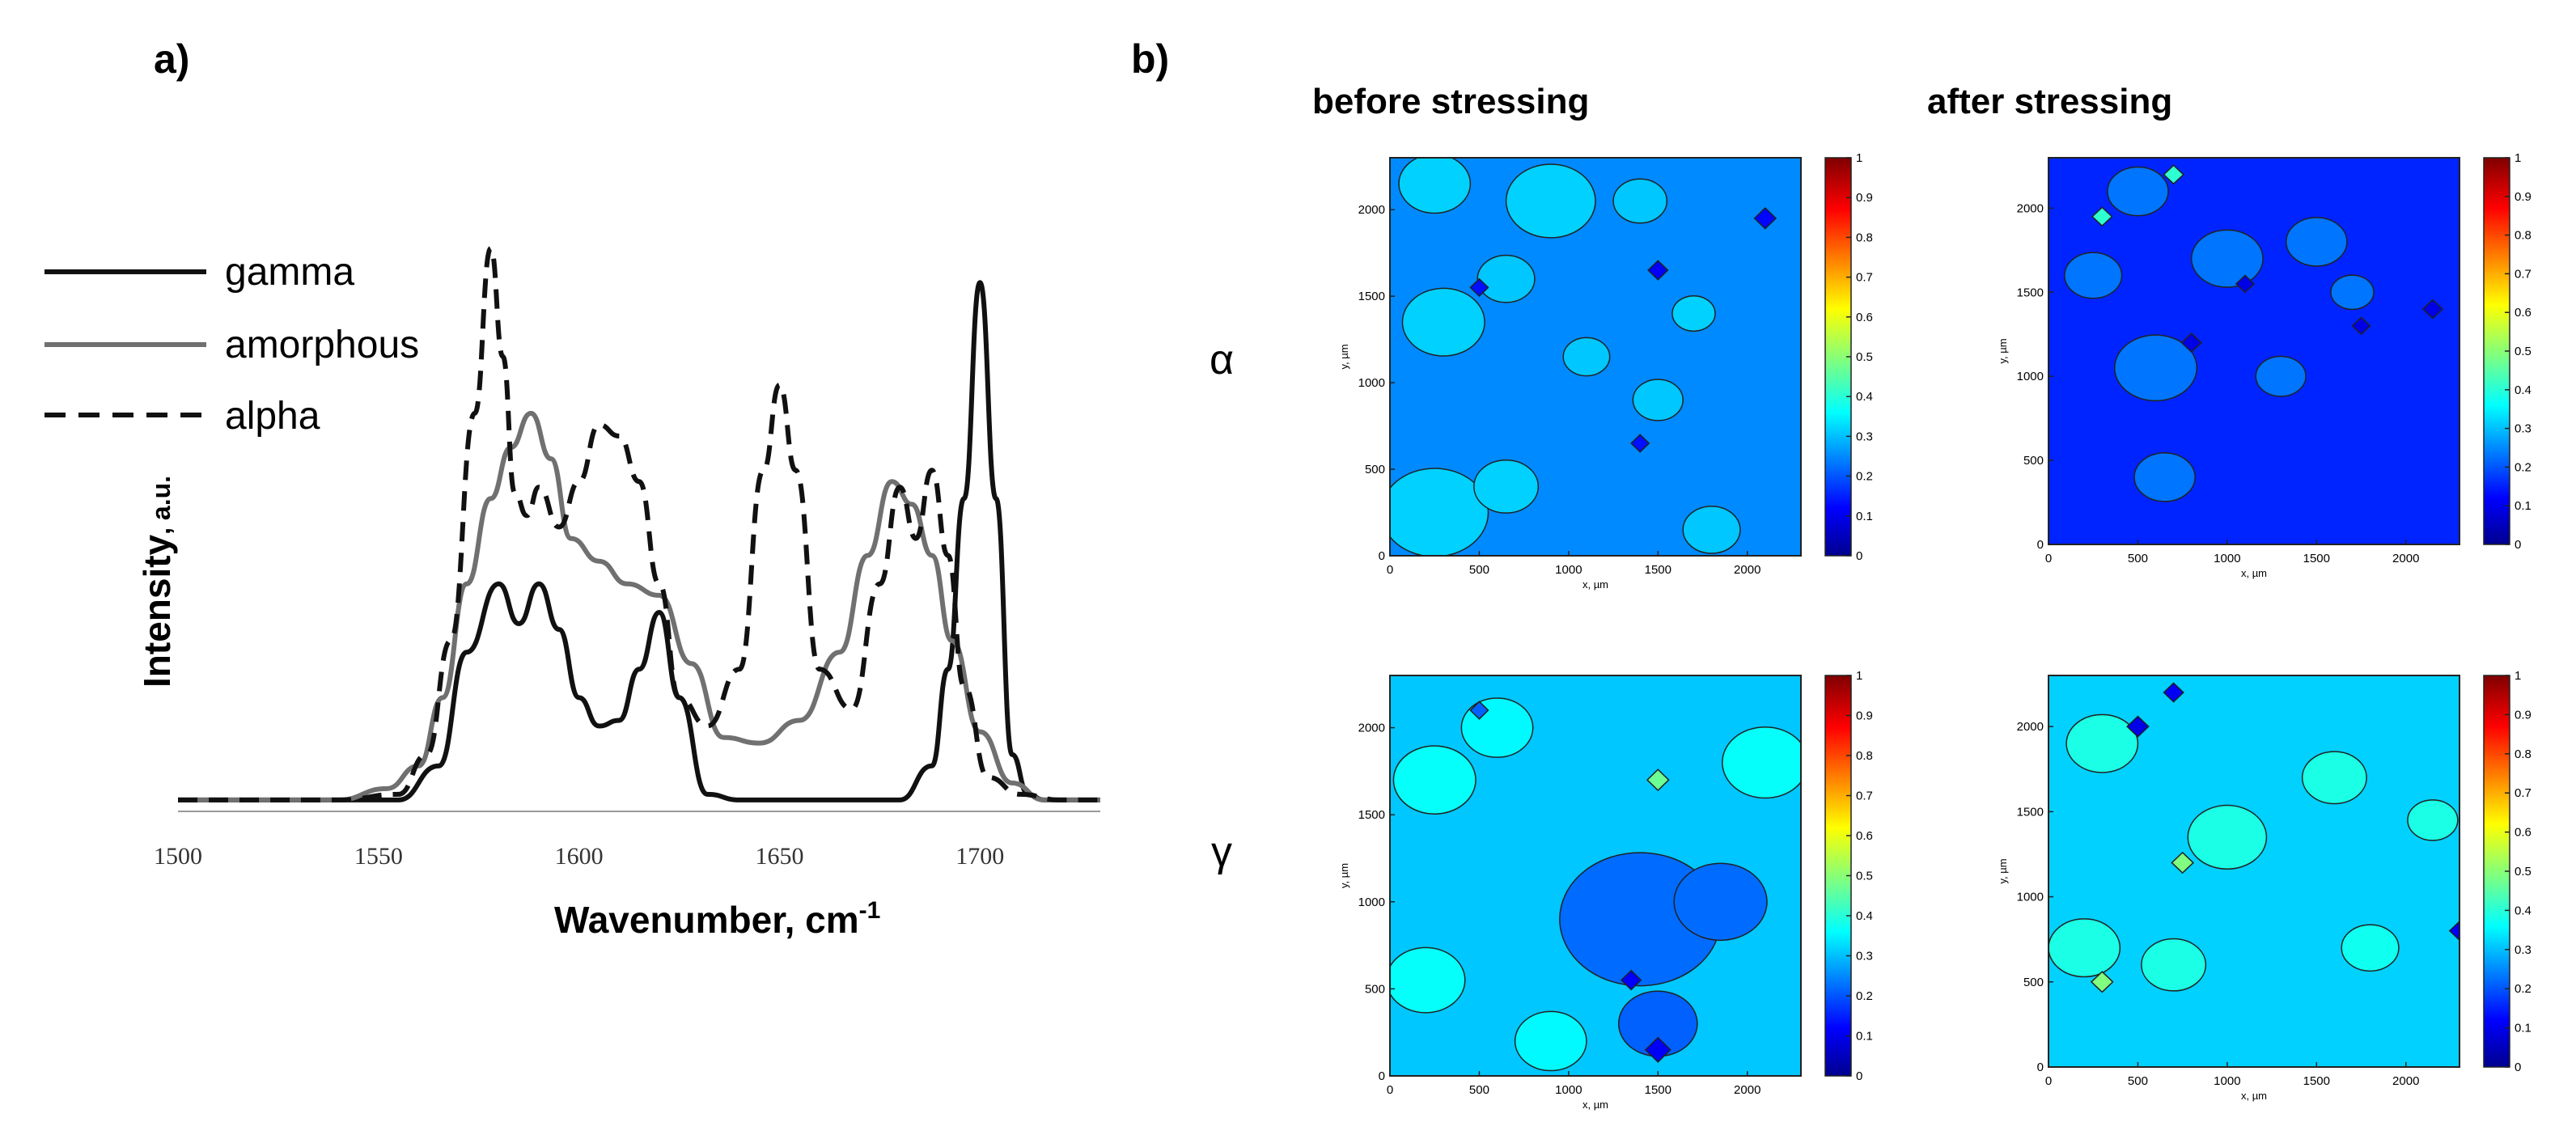  What do you see at coordinates (378, 856) in the screenshot?
I see `x-tick-label: 1550` at bounding box center [378, 856].